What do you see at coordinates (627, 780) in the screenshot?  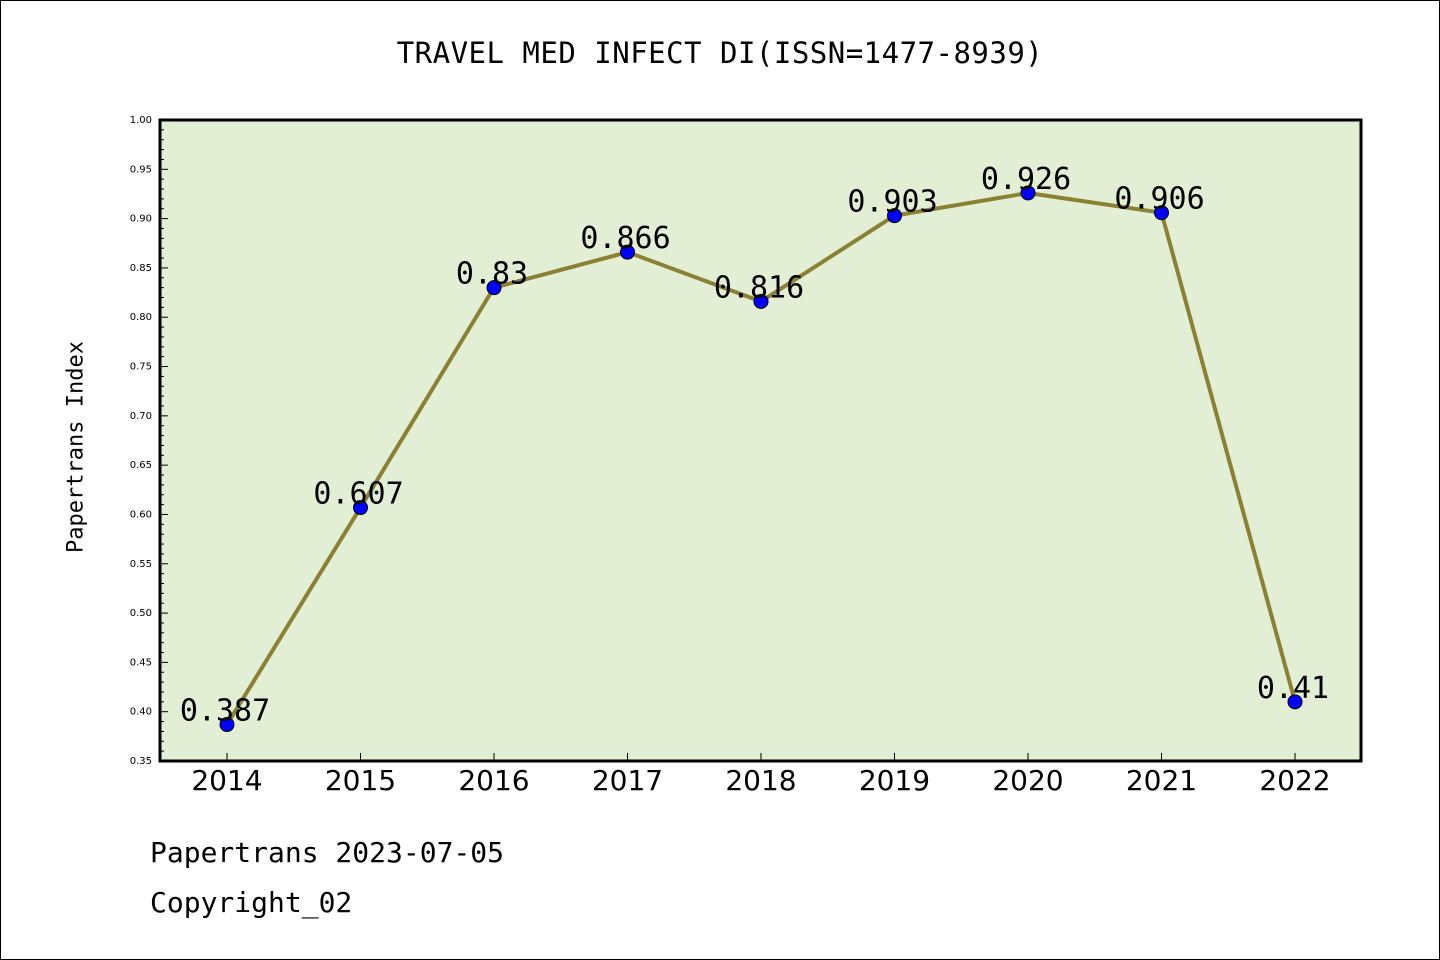 I see `x-tick-label: 2017` at bounding box center [627, 780].